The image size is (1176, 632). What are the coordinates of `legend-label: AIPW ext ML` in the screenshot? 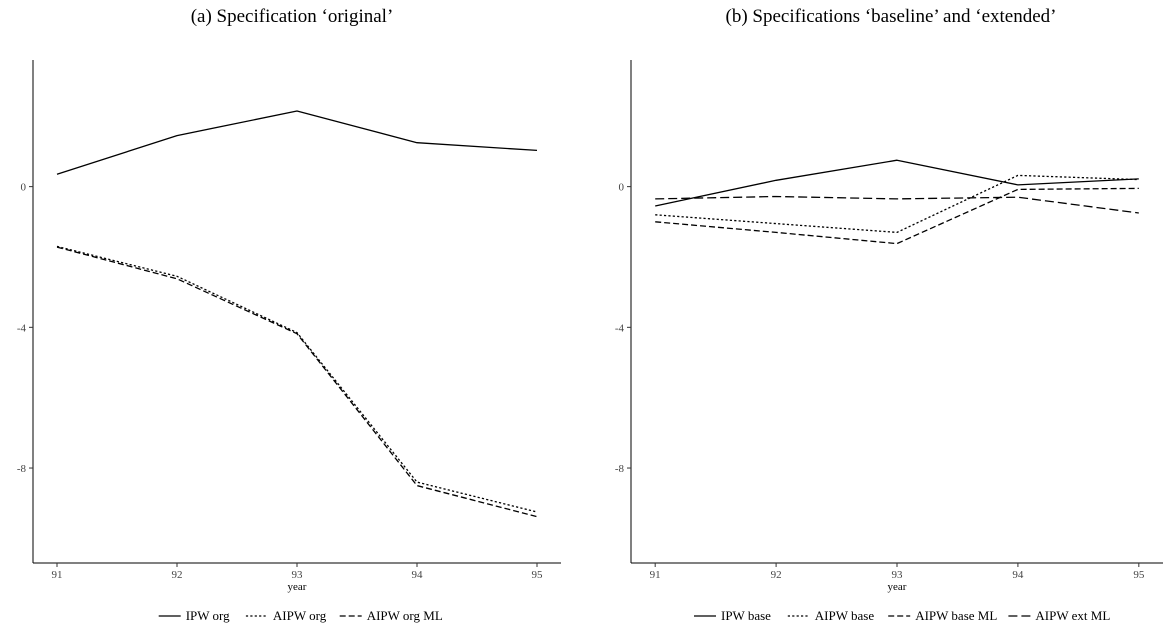 It's located at (1072, 615).